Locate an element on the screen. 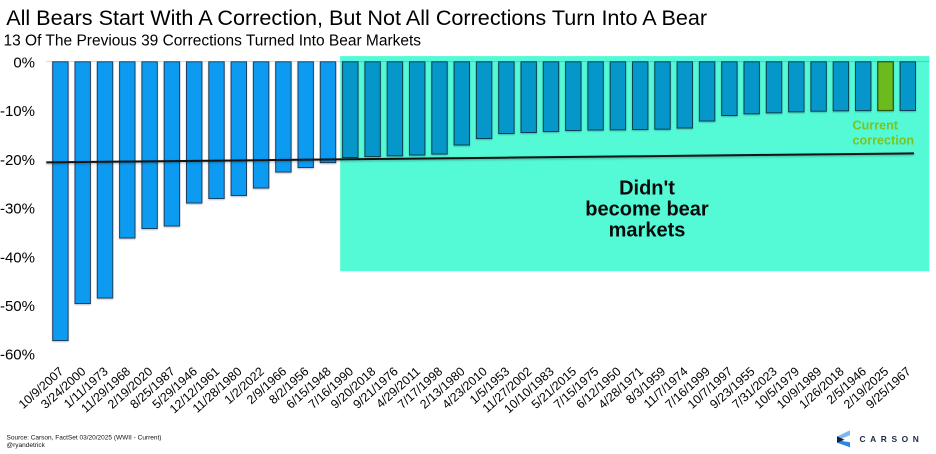 This screenshot has width=936, height=454. svg-text: -30% is located at coordinates (17, 209).